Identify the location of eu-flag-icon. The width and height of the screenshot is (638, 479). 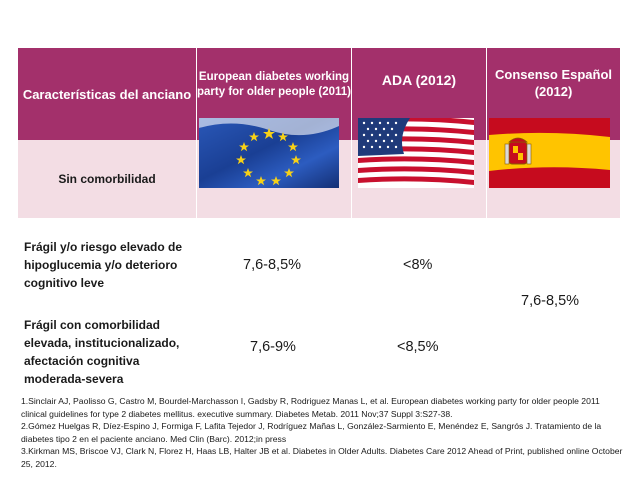
(269, 153).